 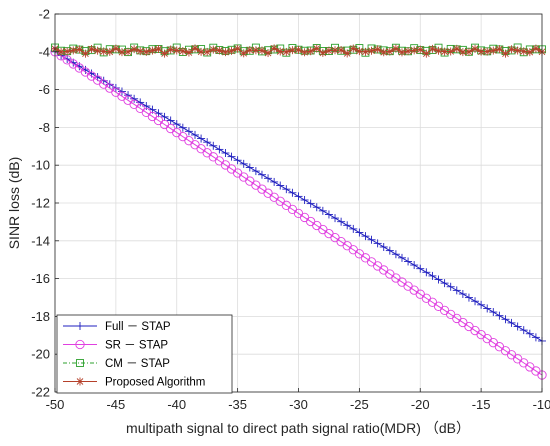 What do you see at coordinates (40, 278) in the screenshot?
I see `y-tick-label: -16` at bounding box center [40, 278].